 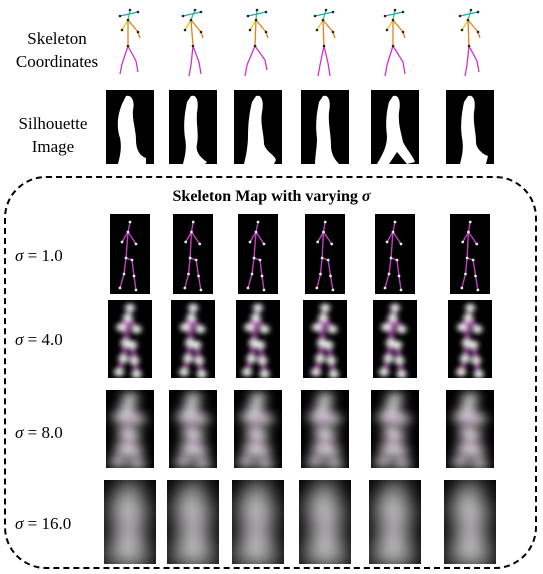 I want to click on sigma-label-16: σ = 16.0, so click(x=43, y=523).